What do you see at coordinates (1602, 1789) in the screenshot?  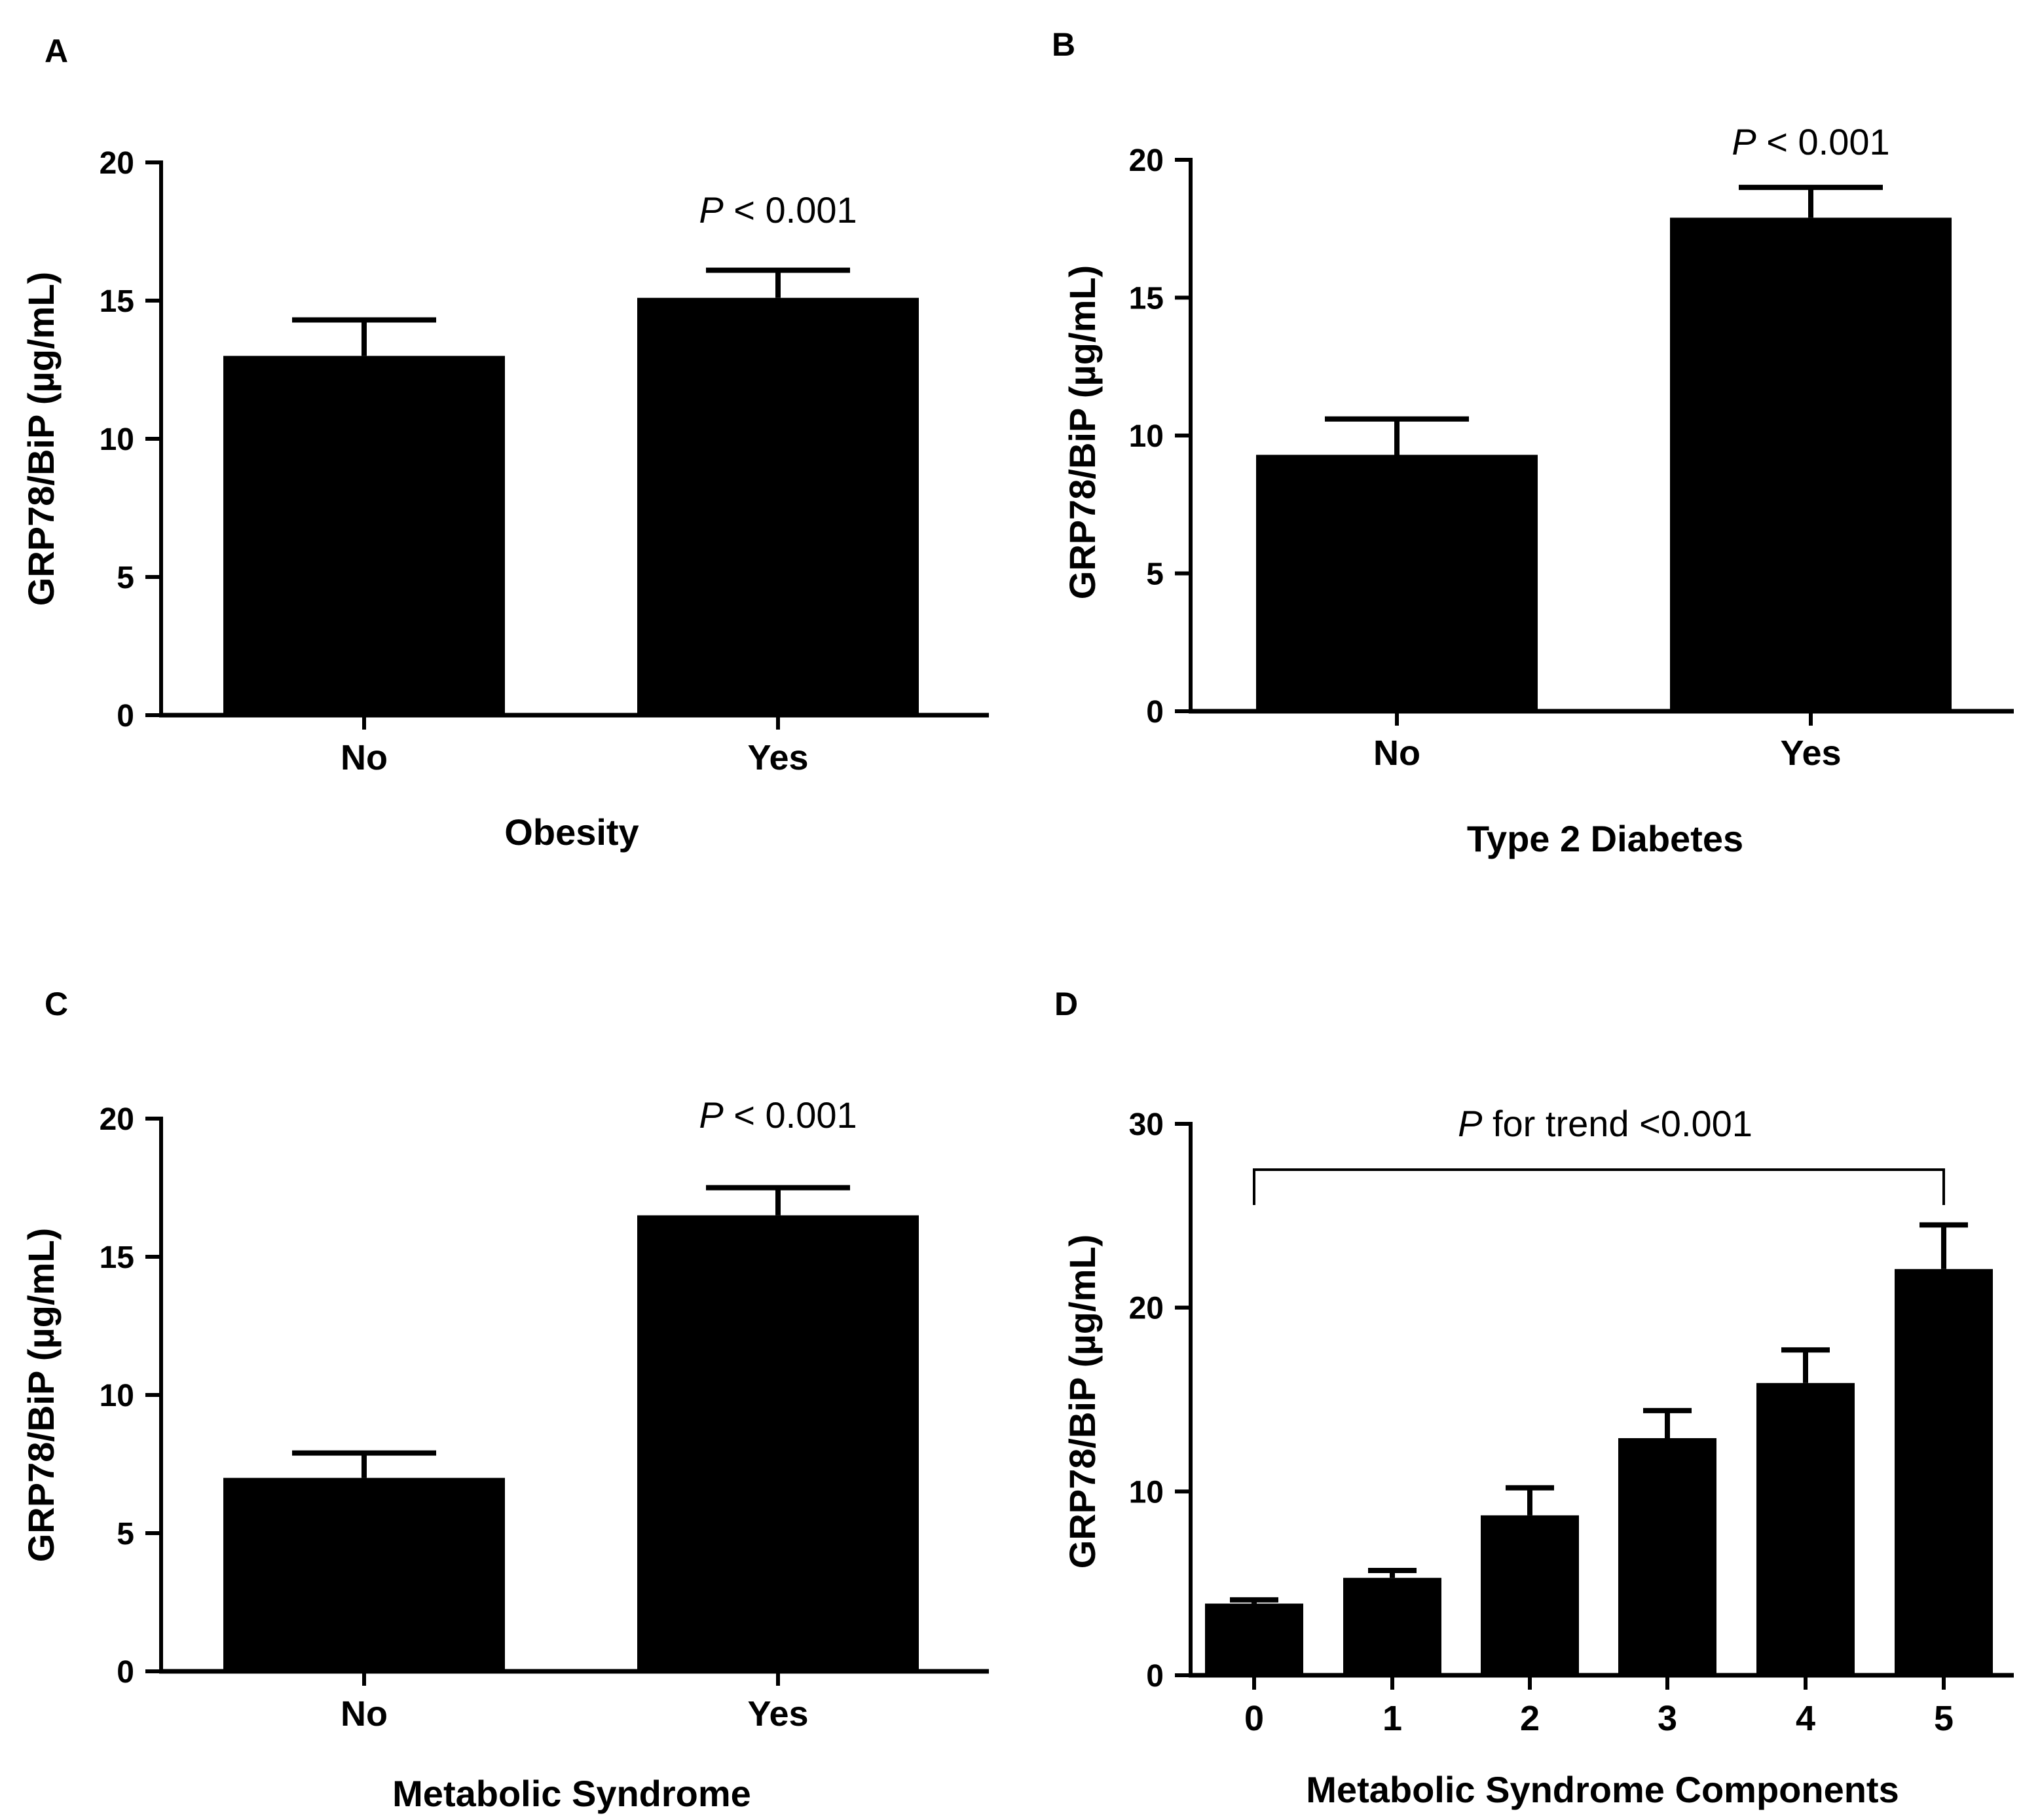 I see `x-axis-title: Metabolic Syndrome Components` at bounding box center [1602, 1789].